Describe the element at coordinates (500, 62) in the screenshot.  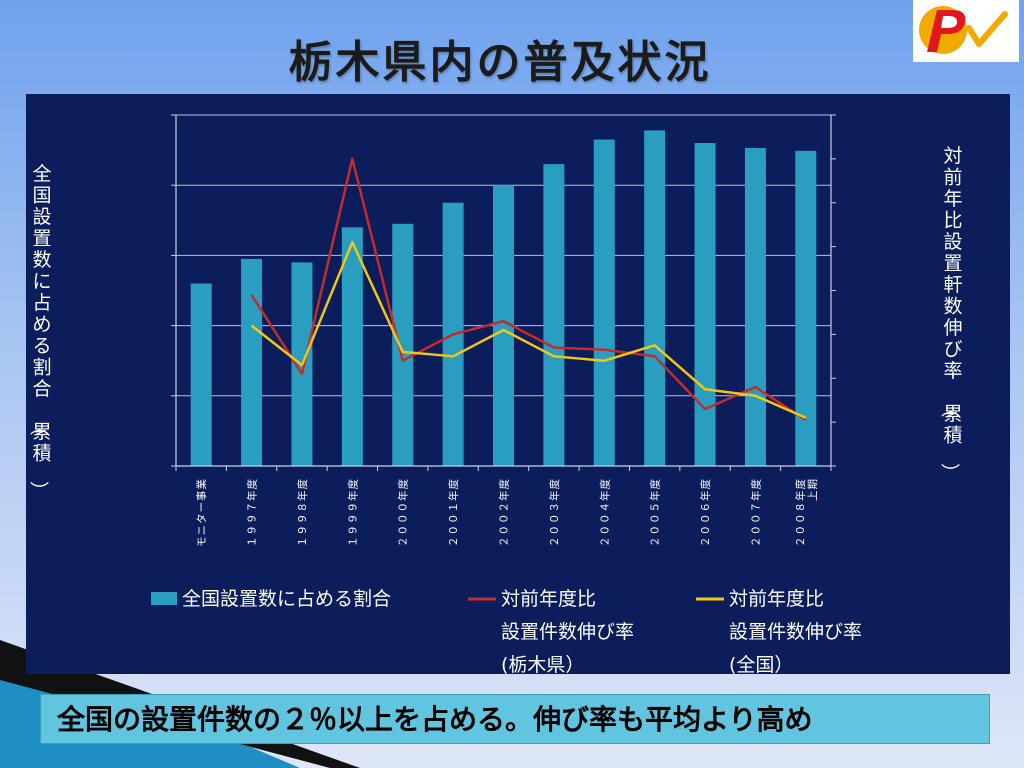
I see `slide-title: 栃木県内の普及状況` at that location.